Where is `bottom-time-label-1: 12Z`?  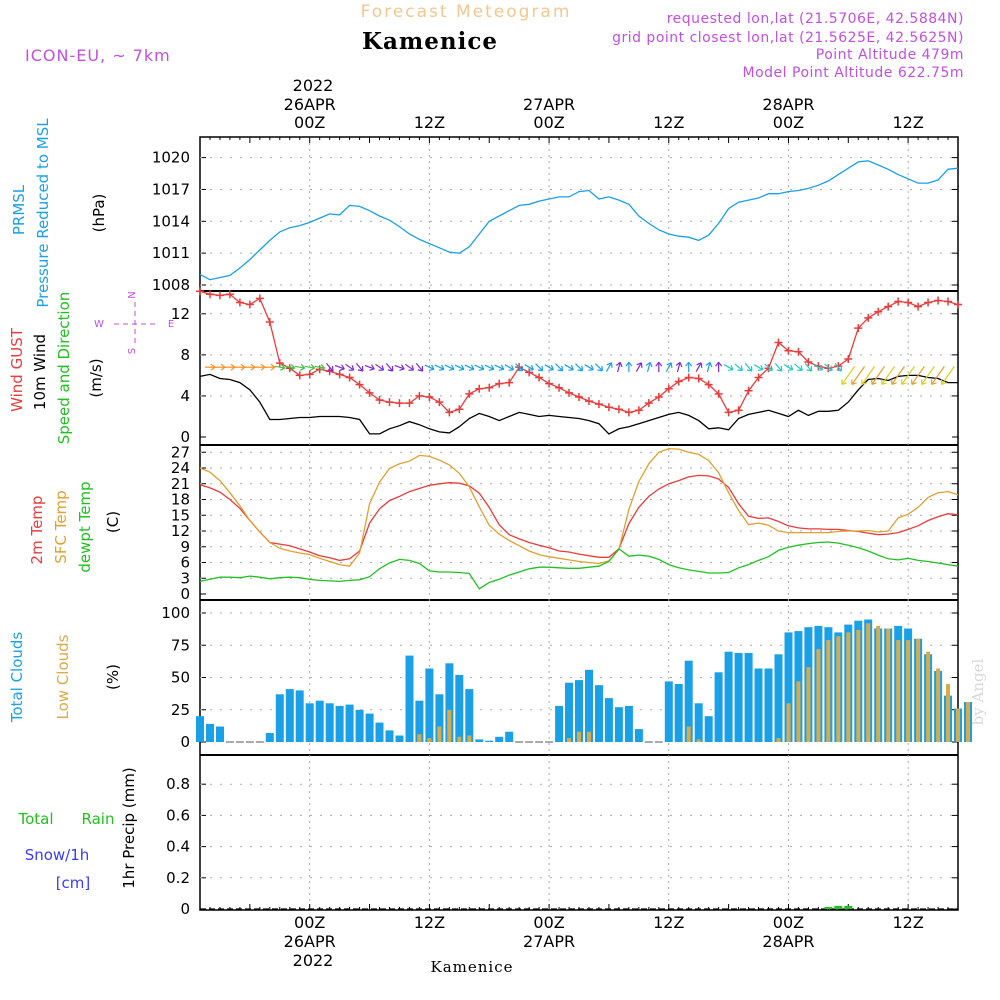 bottom-time-label-1: 12Z is located at coordinates (429, 922).